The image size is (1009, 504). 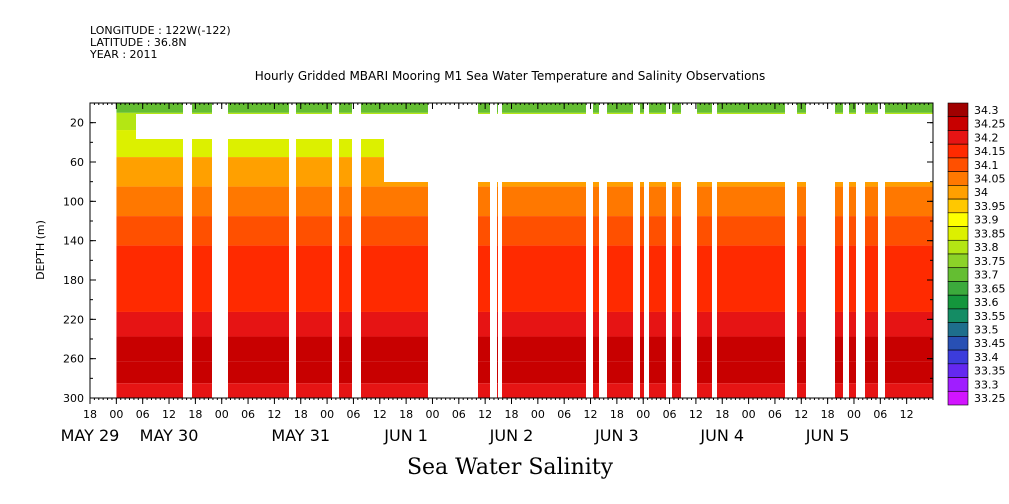 I want to click on x-date-label: JUN 2, so click(x=511, y=435).